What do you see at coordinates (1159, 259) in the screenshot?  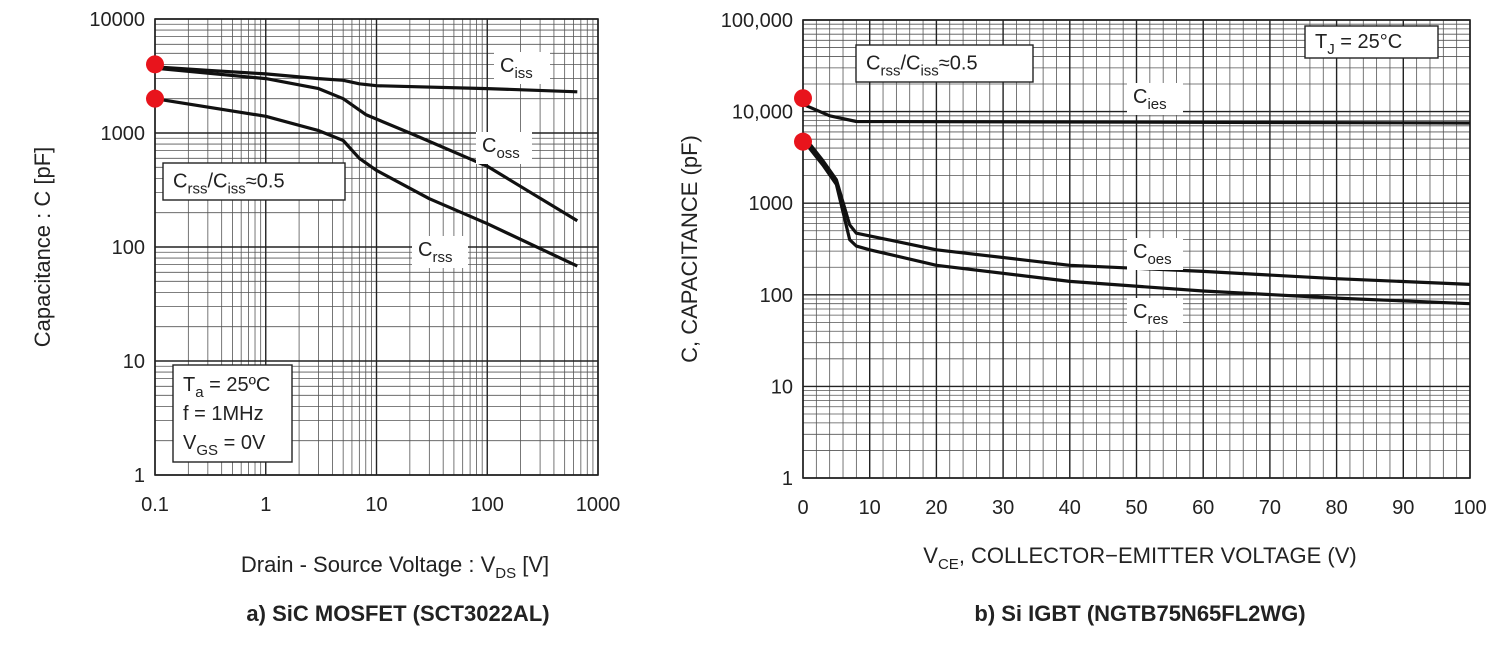 I see `curve-label-part: oes` at bounding box center [1159, 259].